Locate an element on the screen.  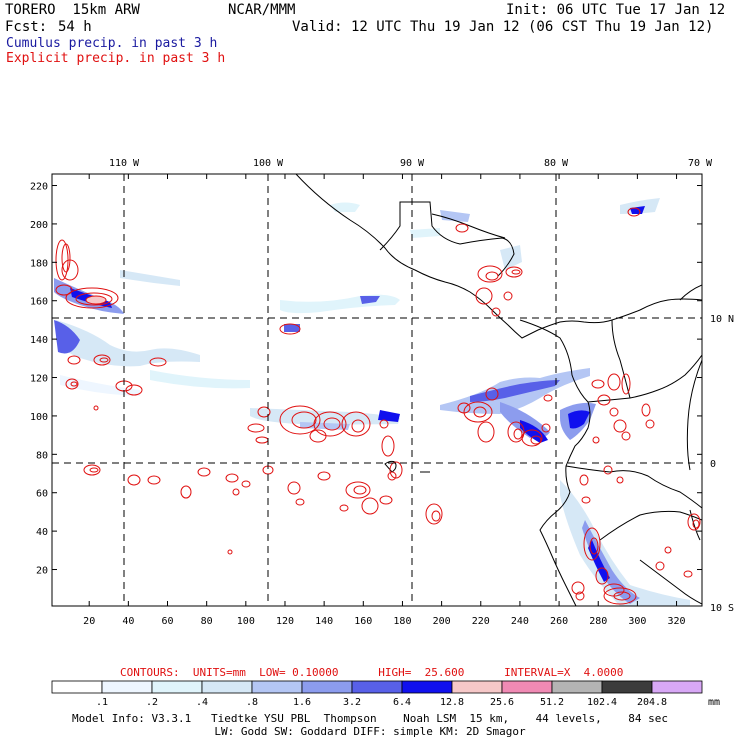
cumulus-legend: Cumulus precip. in past 3 h is located at coordinates (112, 43).